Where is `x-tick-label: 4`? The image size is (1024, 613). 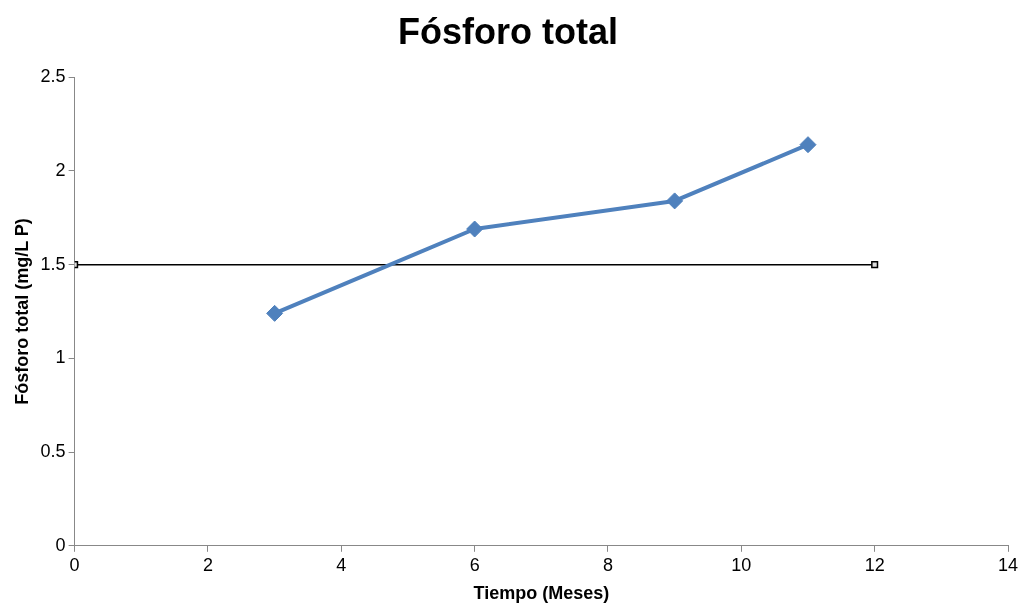
x-tick-label: 4 is located at coordinates (341, 564).